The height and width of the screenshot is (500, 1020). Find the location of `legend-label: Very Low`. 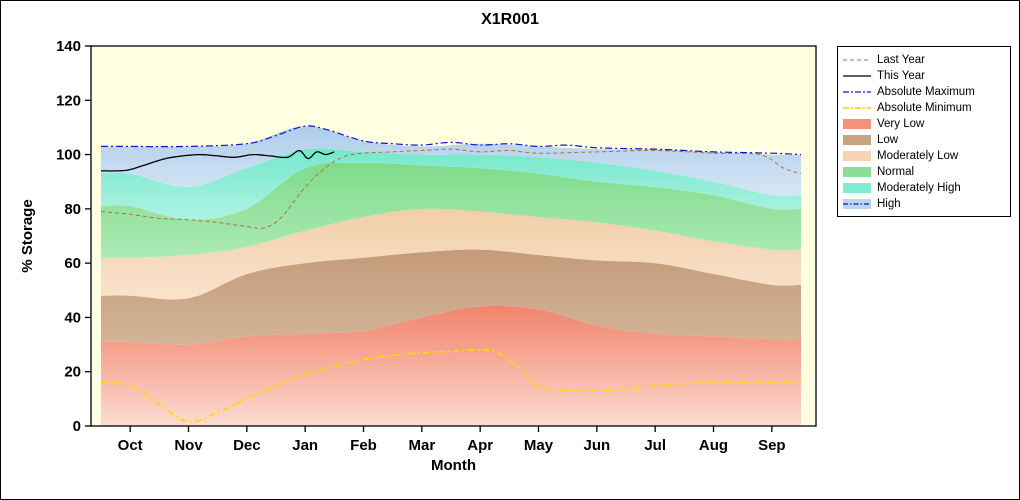

legend-label: Very Low is located at coordinates (901, 124).